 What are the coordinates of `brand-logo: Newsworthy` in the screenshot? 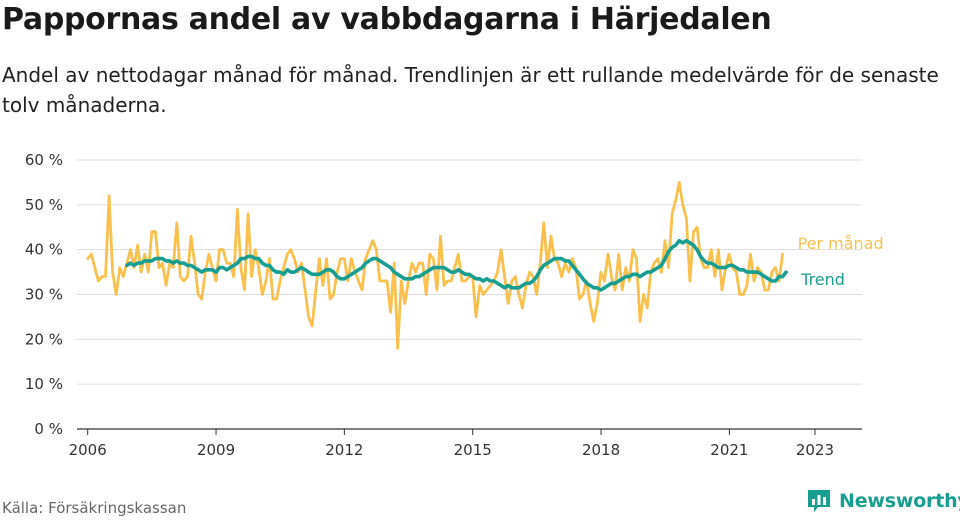 It's located at (883, 501).